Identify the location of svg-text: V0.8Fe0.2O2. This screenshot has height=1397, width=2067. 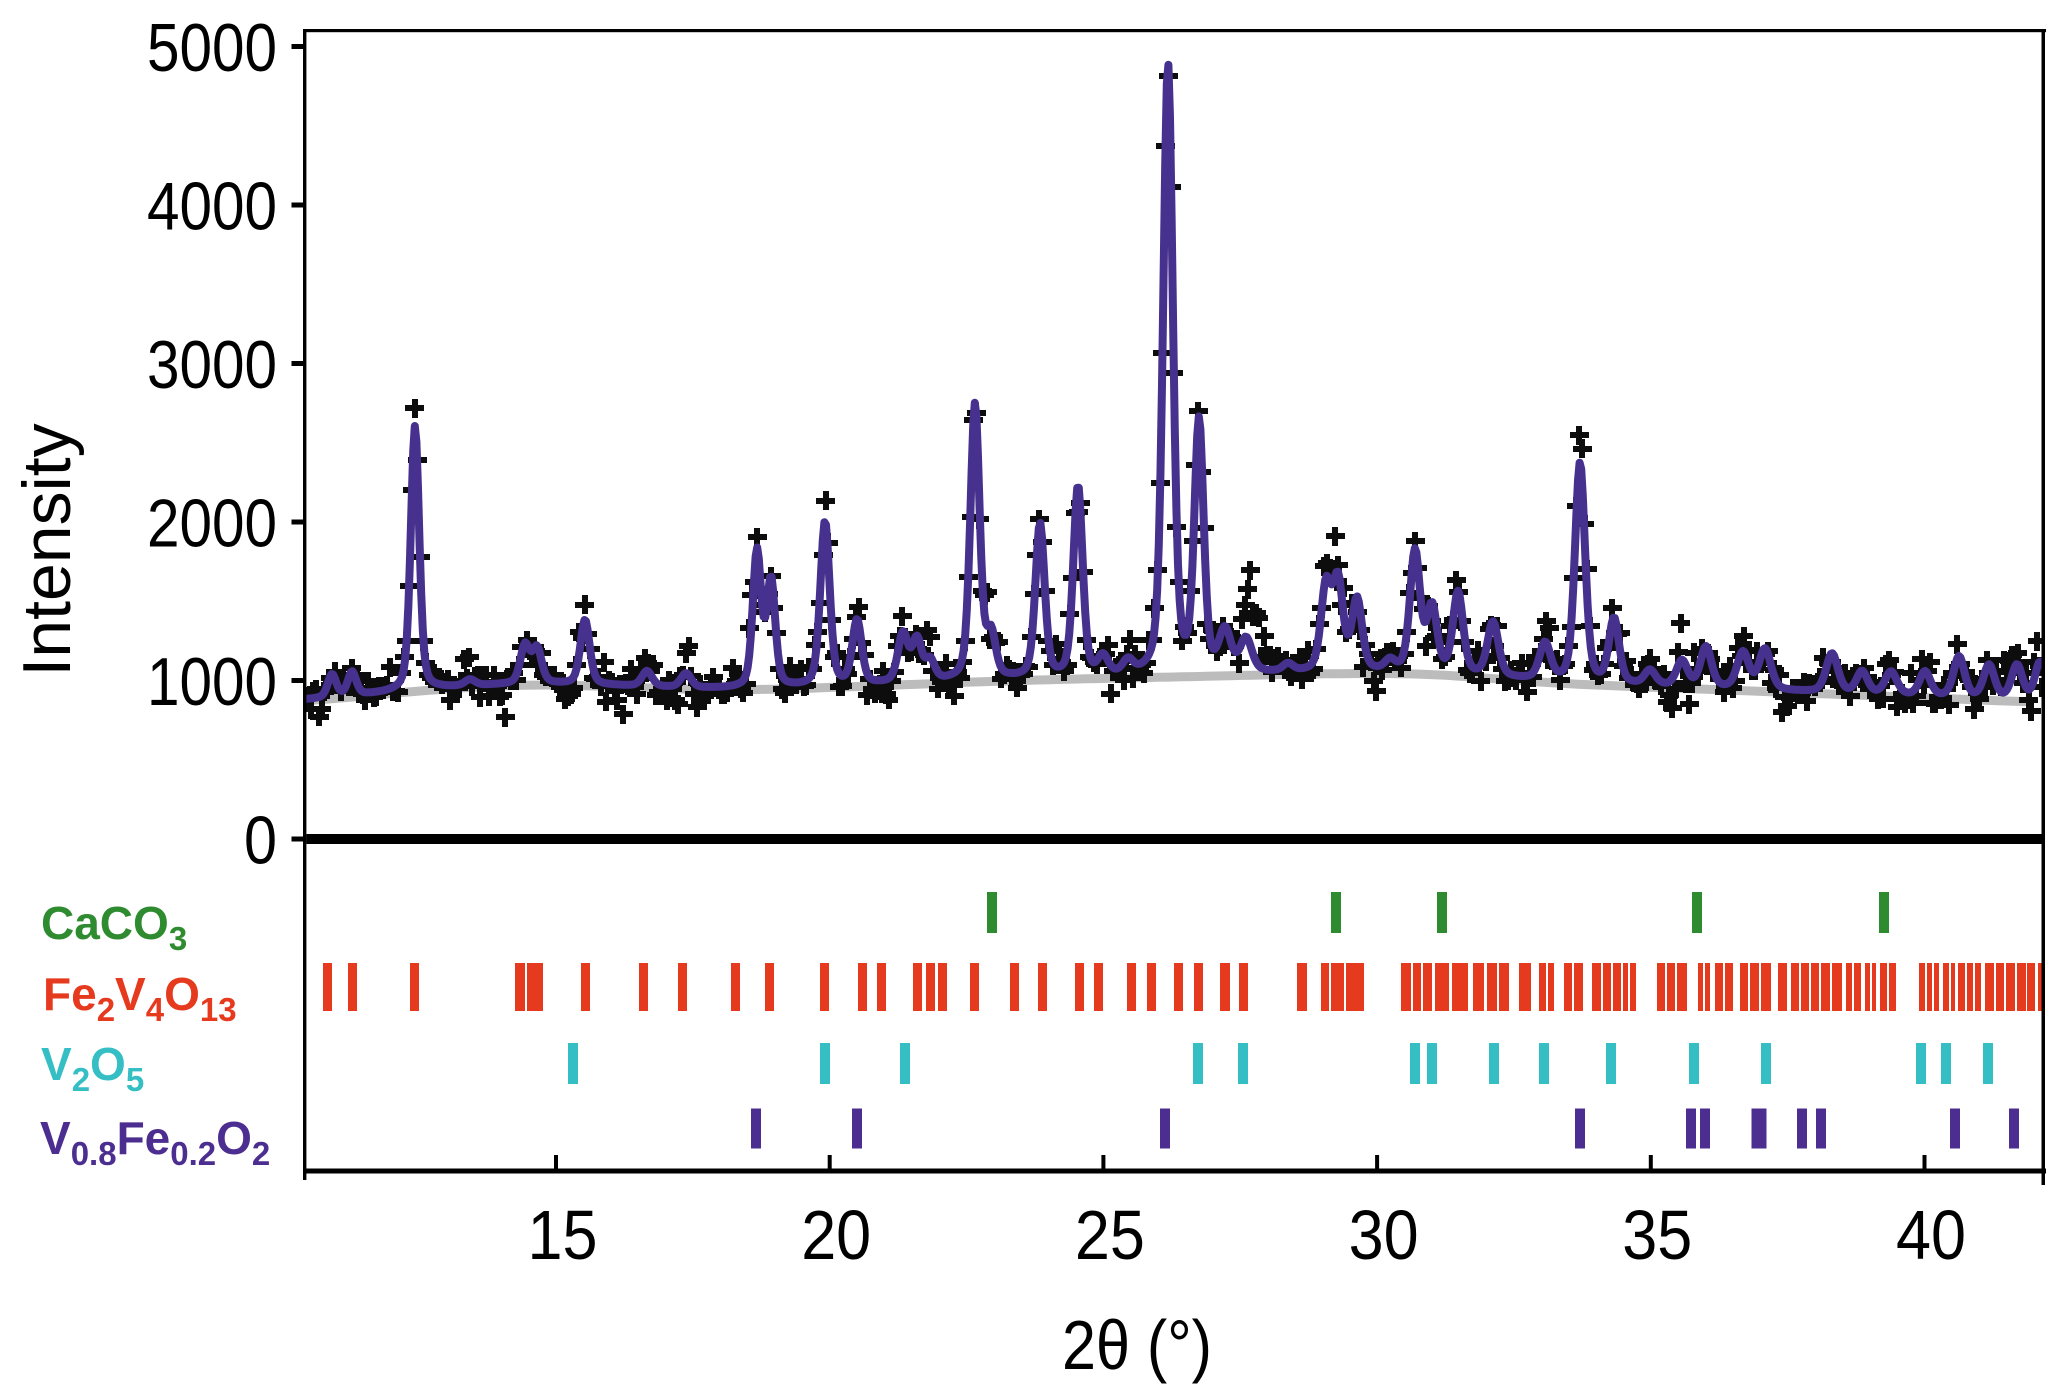
(155, 1142).